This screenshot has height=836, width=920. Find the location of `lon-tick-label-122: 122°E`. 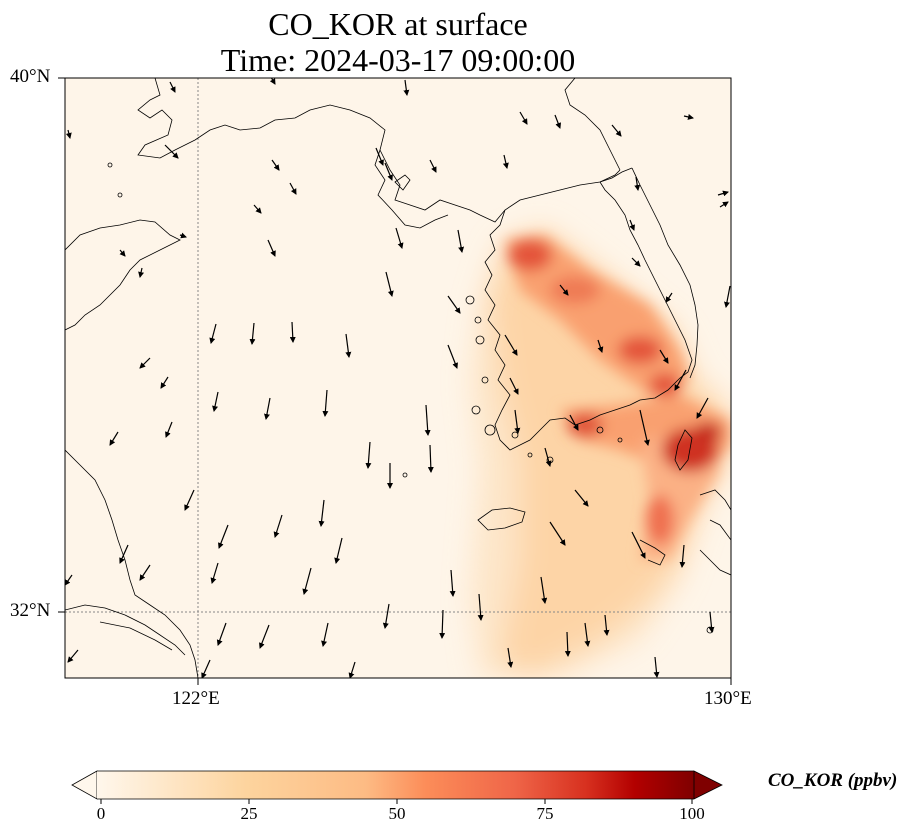

lon-tick-label-122: 122°E is located at coordinates (196, 698).